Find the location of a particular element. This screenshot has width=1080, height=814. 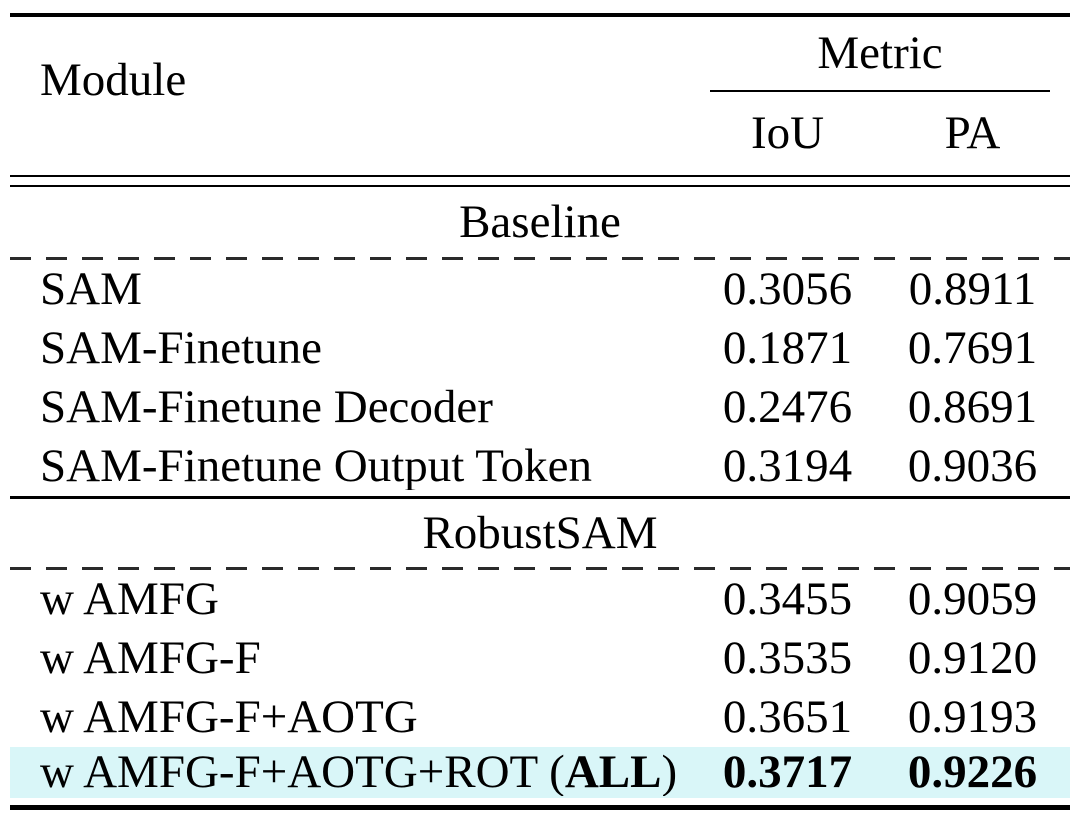

table-row: SAM-Finetune Output Token 0.3194 0.9036 is located at coordinates (540, 466).